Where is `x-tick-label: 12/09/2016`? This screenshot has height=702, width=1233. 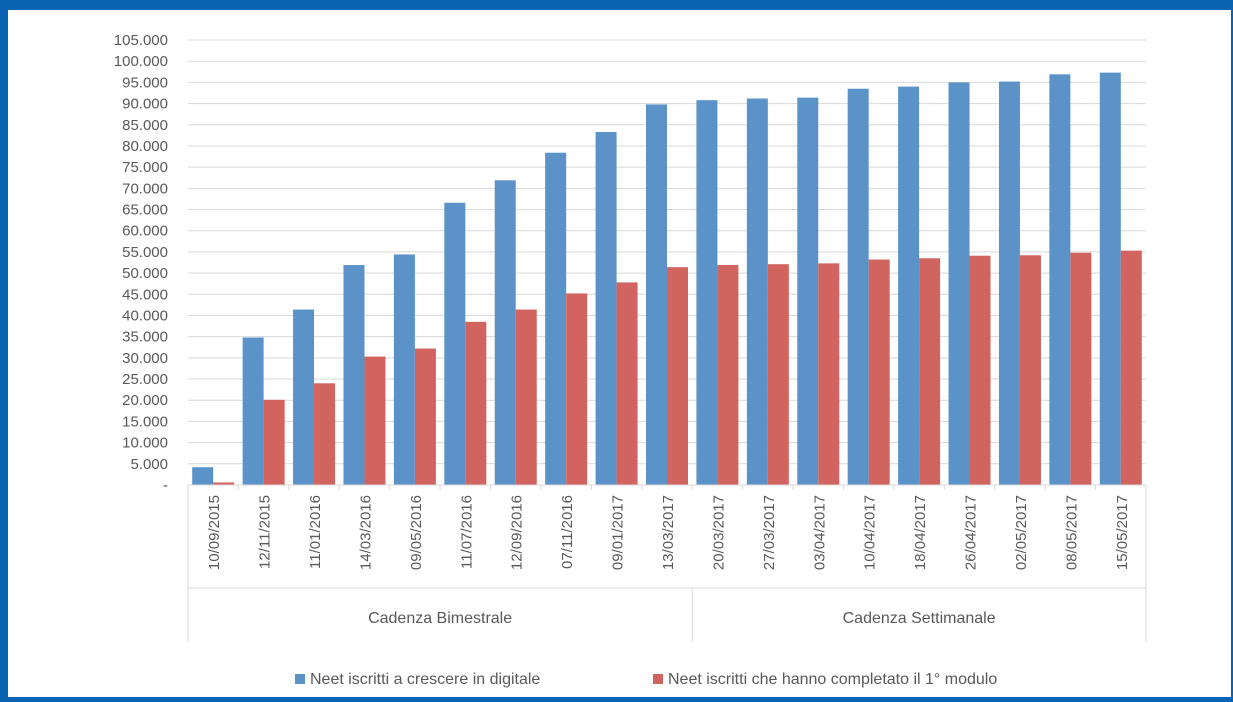 x-tick-label: 12/09/2016 is located at coordinates (517, 532).